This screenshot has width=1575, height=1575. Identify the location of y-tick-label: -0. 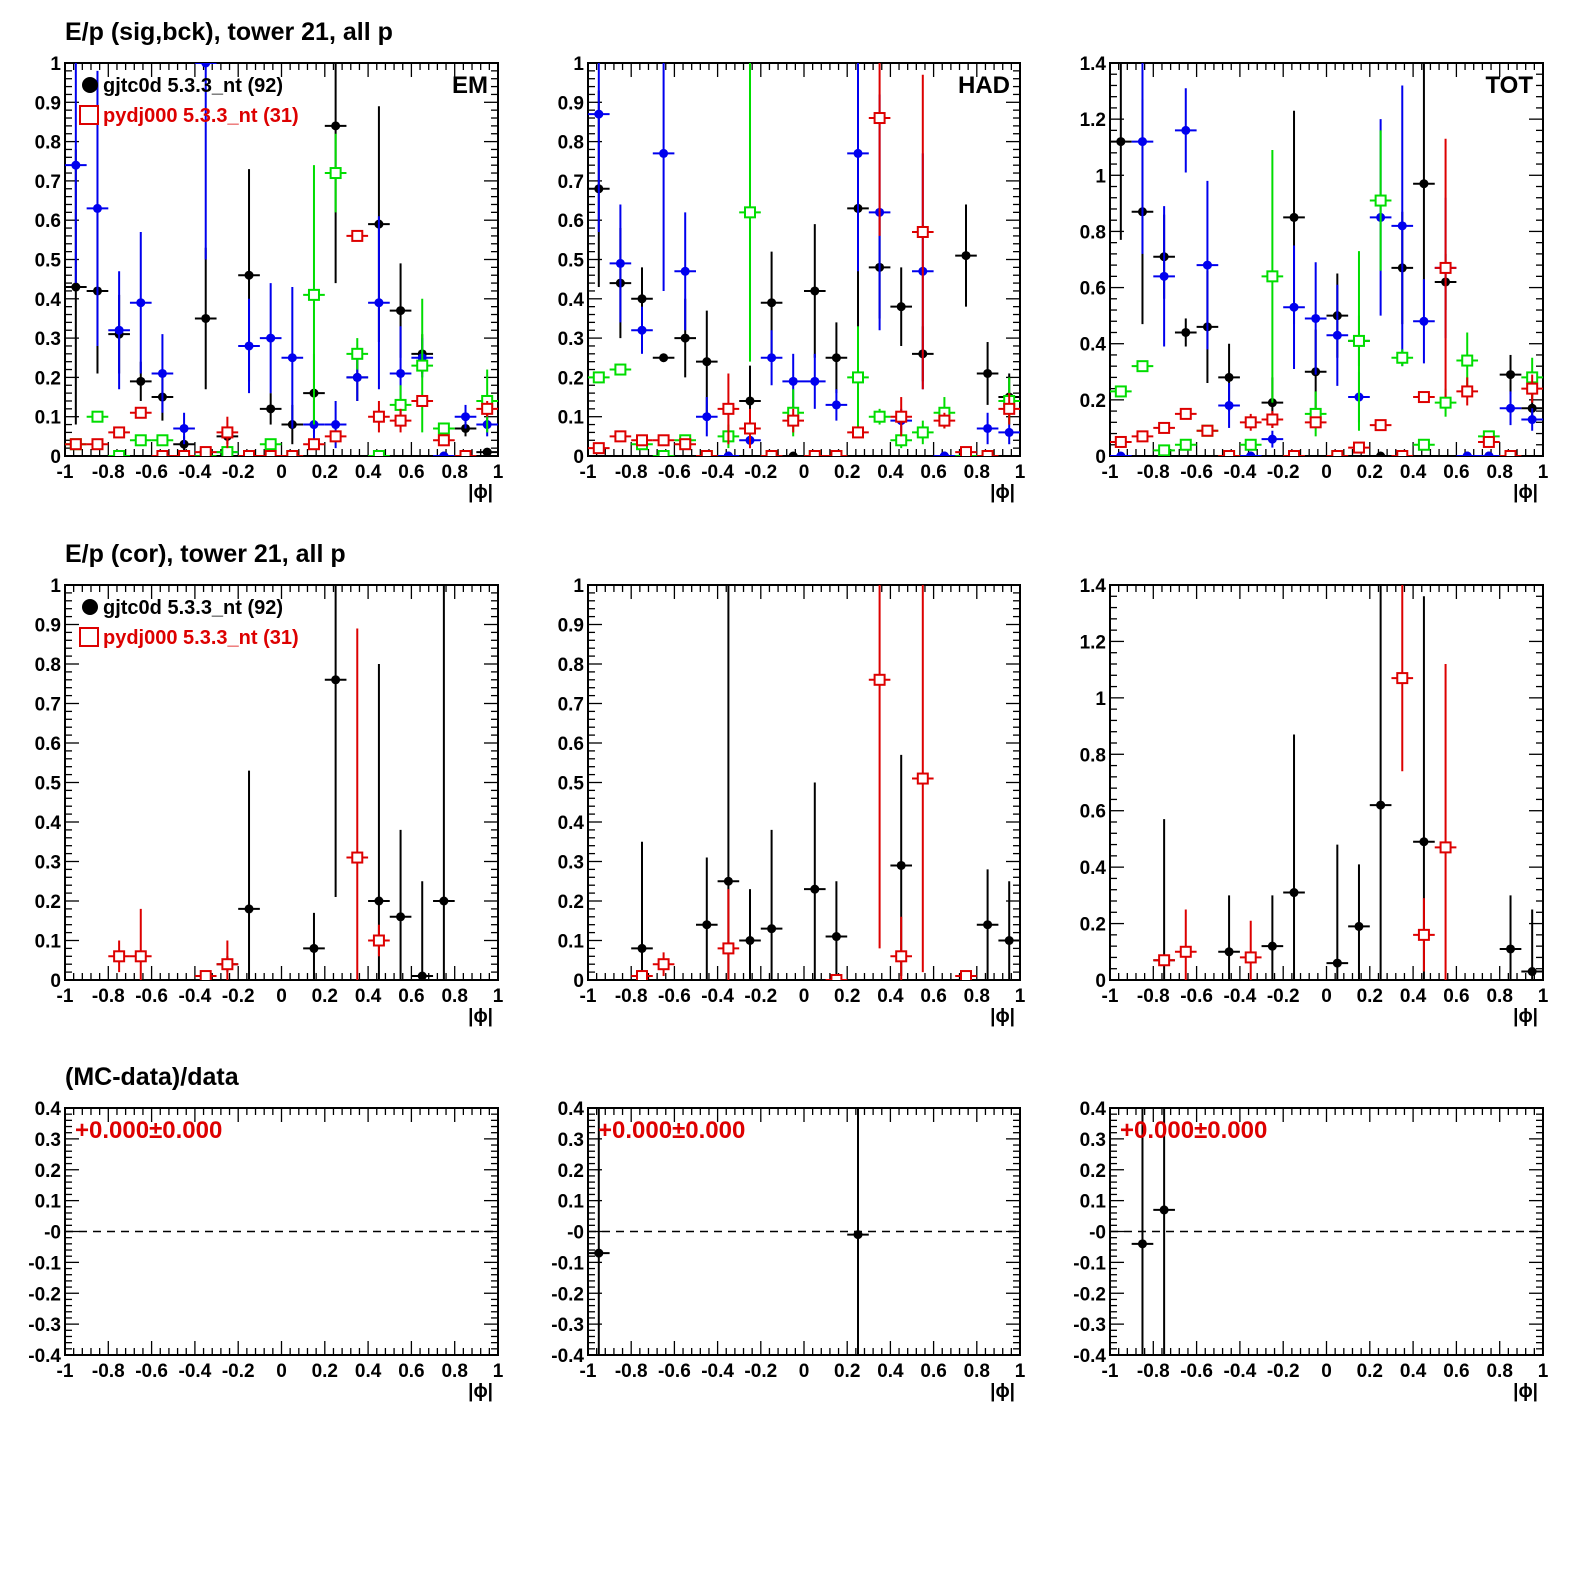
(1097, 1233).